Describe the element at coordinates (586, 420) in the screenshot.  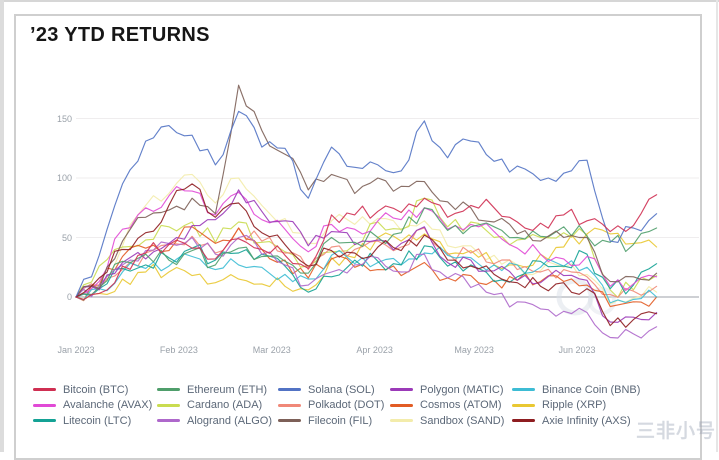
I see `legend-label: Axie Infinity (AXS)` at that location.